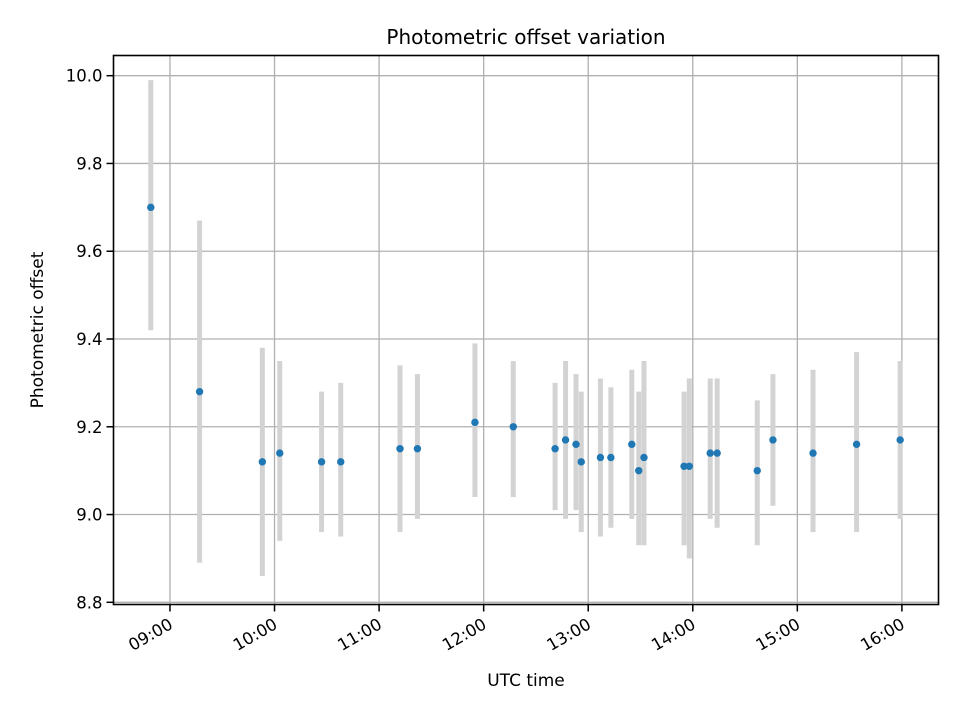 Image resolution: width=960 pixels, height=720 pixels. Describe the element at coordinates (150, 635) in the screenshot. I see `x-tick-label: 09:00` at that location.